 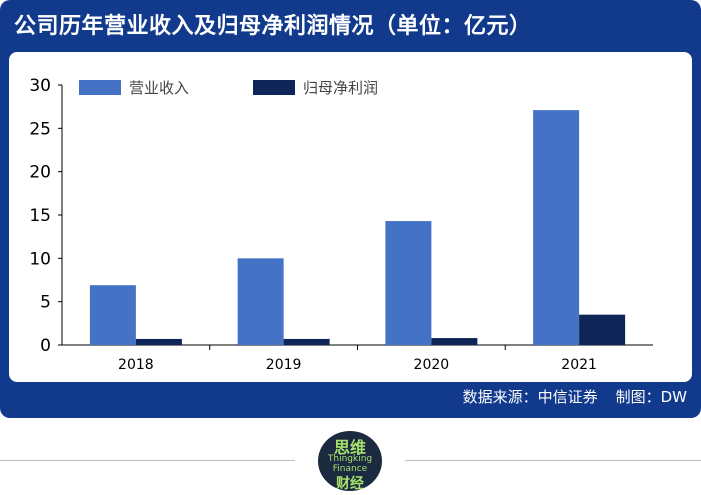 What do you see at coordinates (40, 216) in the screenshot?
I see `y-tick-label: 15` at bounding box center [40, 216].